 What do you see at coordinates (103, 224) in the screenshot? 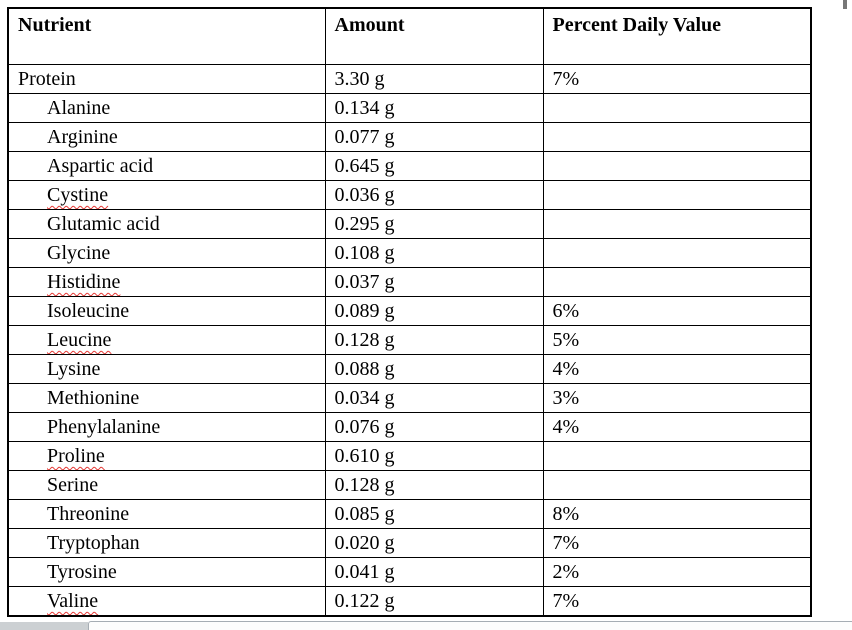
I see `nutrient-label: Glutamic acid` at bounding box center [103, 224].